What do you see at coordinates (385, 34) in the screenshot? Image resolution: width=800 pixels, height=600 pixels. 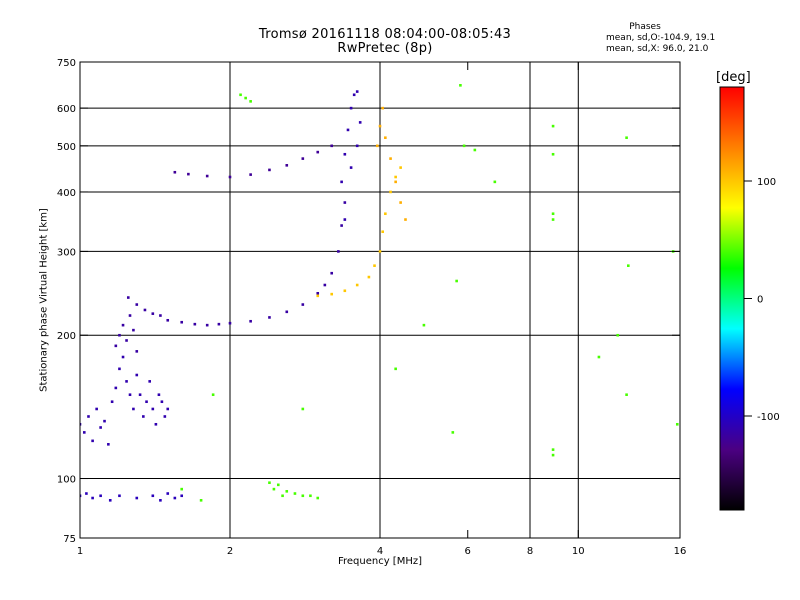 I see `chart-title: Tromsø 20161118 08:04:00-08:05:43` at bounding box center [385, 34].